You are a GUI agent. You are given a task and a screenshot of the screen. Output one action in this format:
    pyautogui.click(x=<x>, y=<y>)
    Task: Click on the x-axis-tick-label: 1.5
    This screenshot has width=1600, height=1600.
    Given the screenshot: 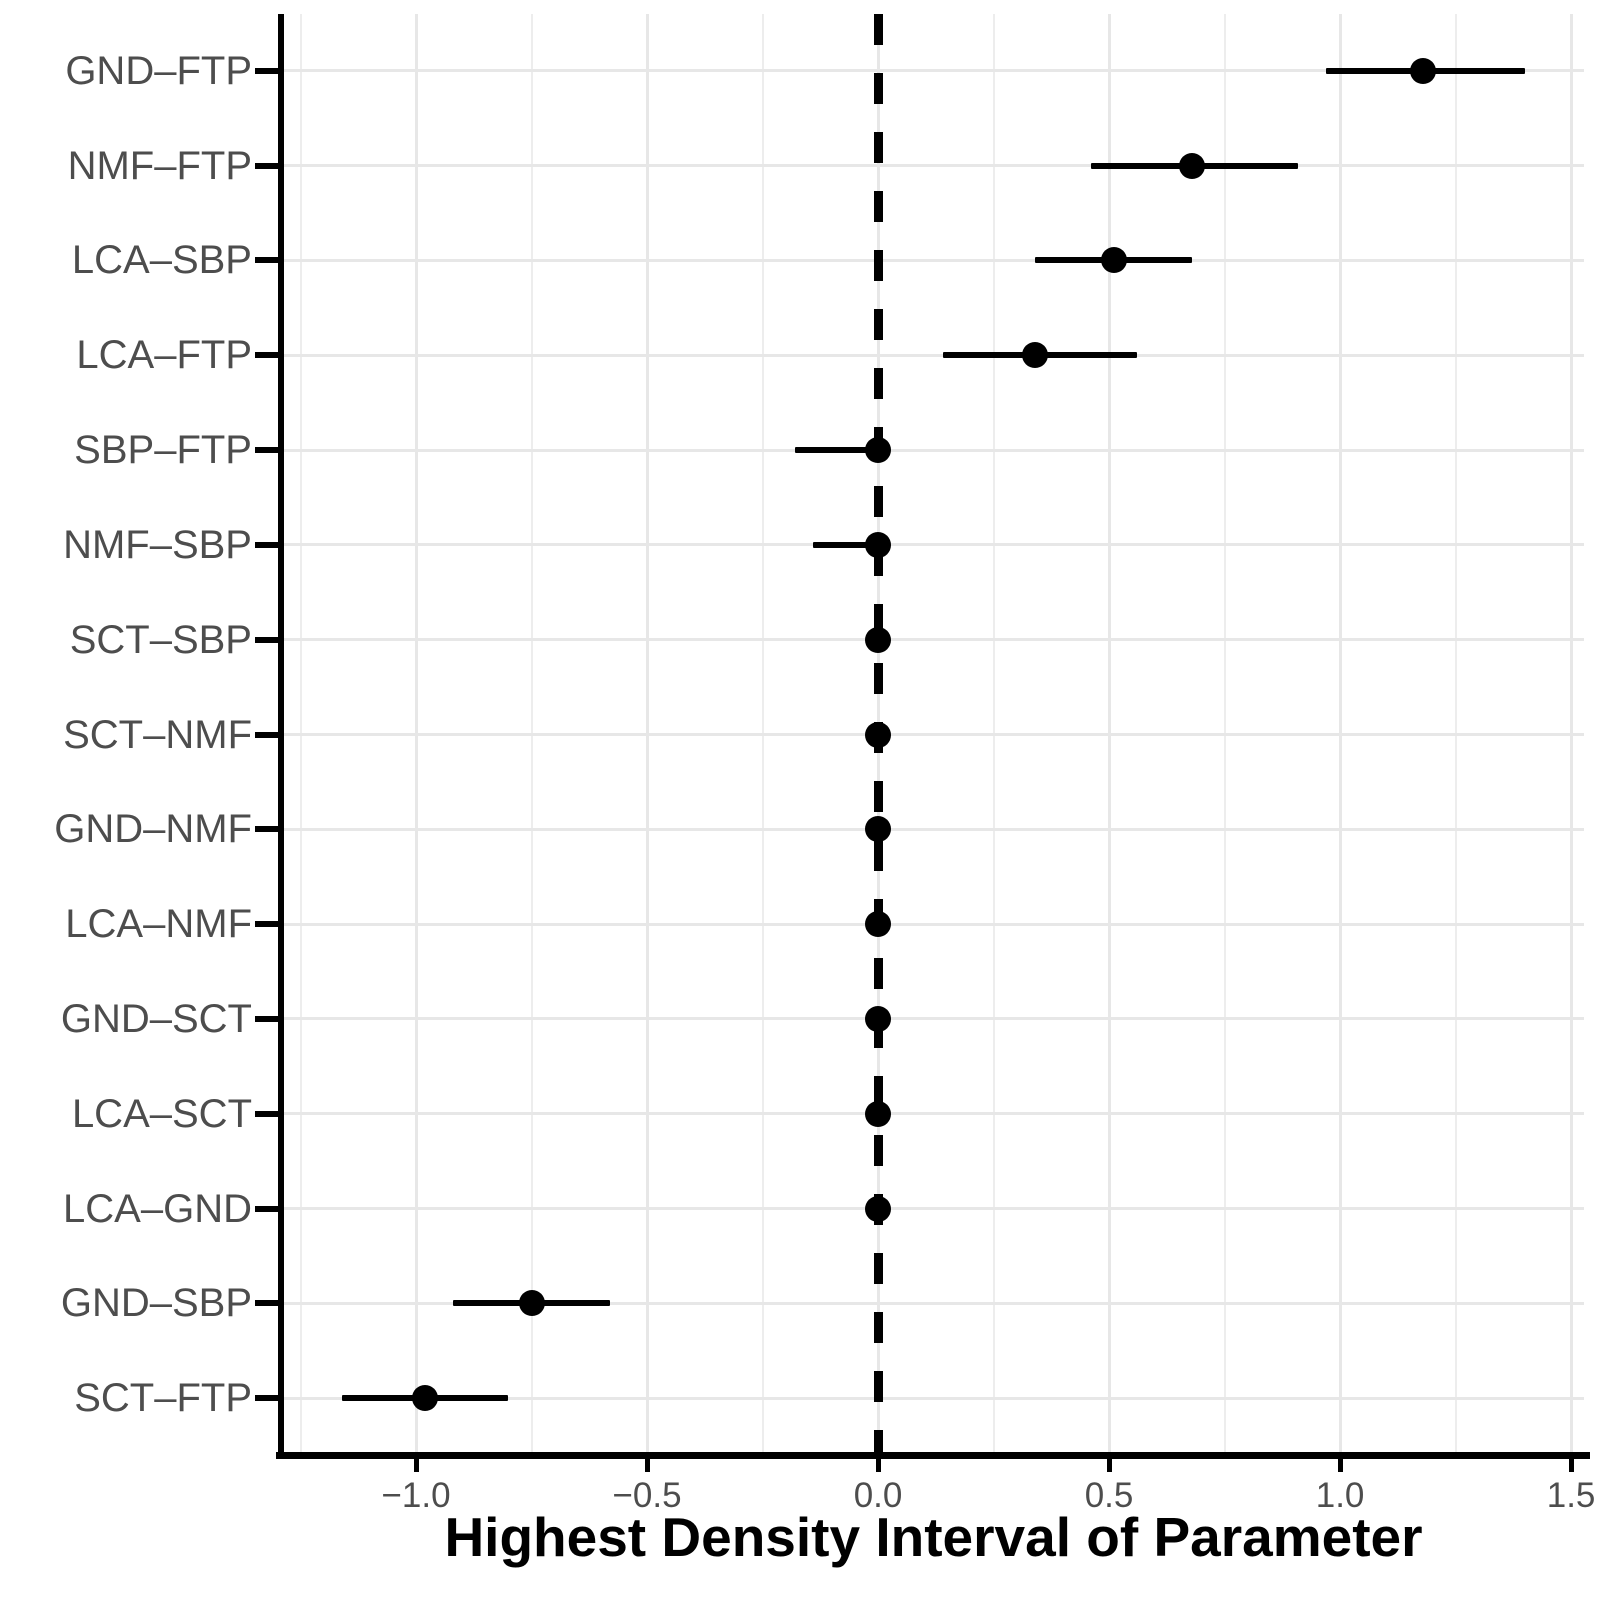 What is the action you would take?
    pyautogui.click(x=1571, y=1495)
    